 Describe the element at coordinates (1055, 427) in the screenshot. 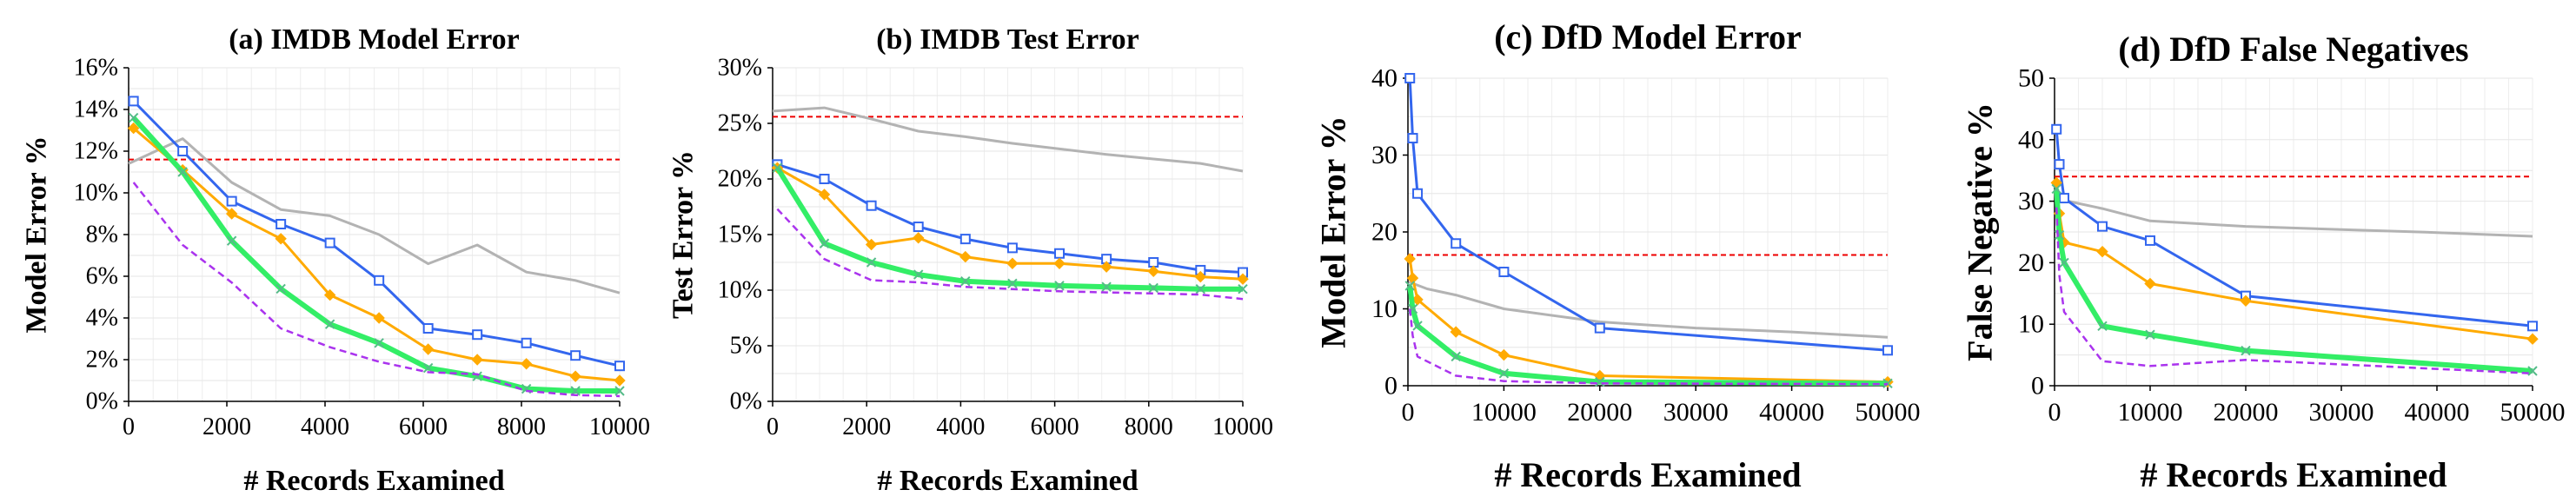

I see `x-tick-label: 6000` at that location.